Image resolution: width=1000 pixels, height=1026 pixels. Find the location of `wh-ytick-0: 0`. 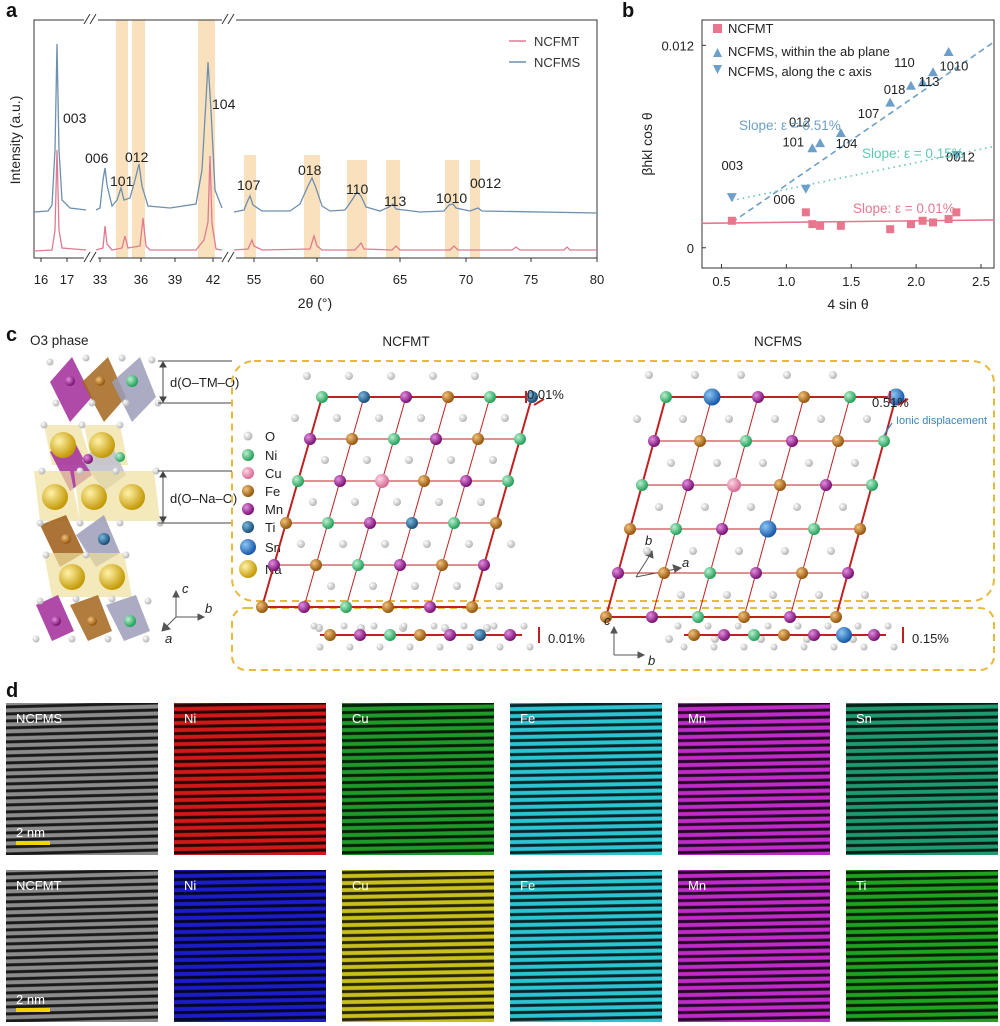

wh-ytick-0: 0 is located at coordinates (690, 248).